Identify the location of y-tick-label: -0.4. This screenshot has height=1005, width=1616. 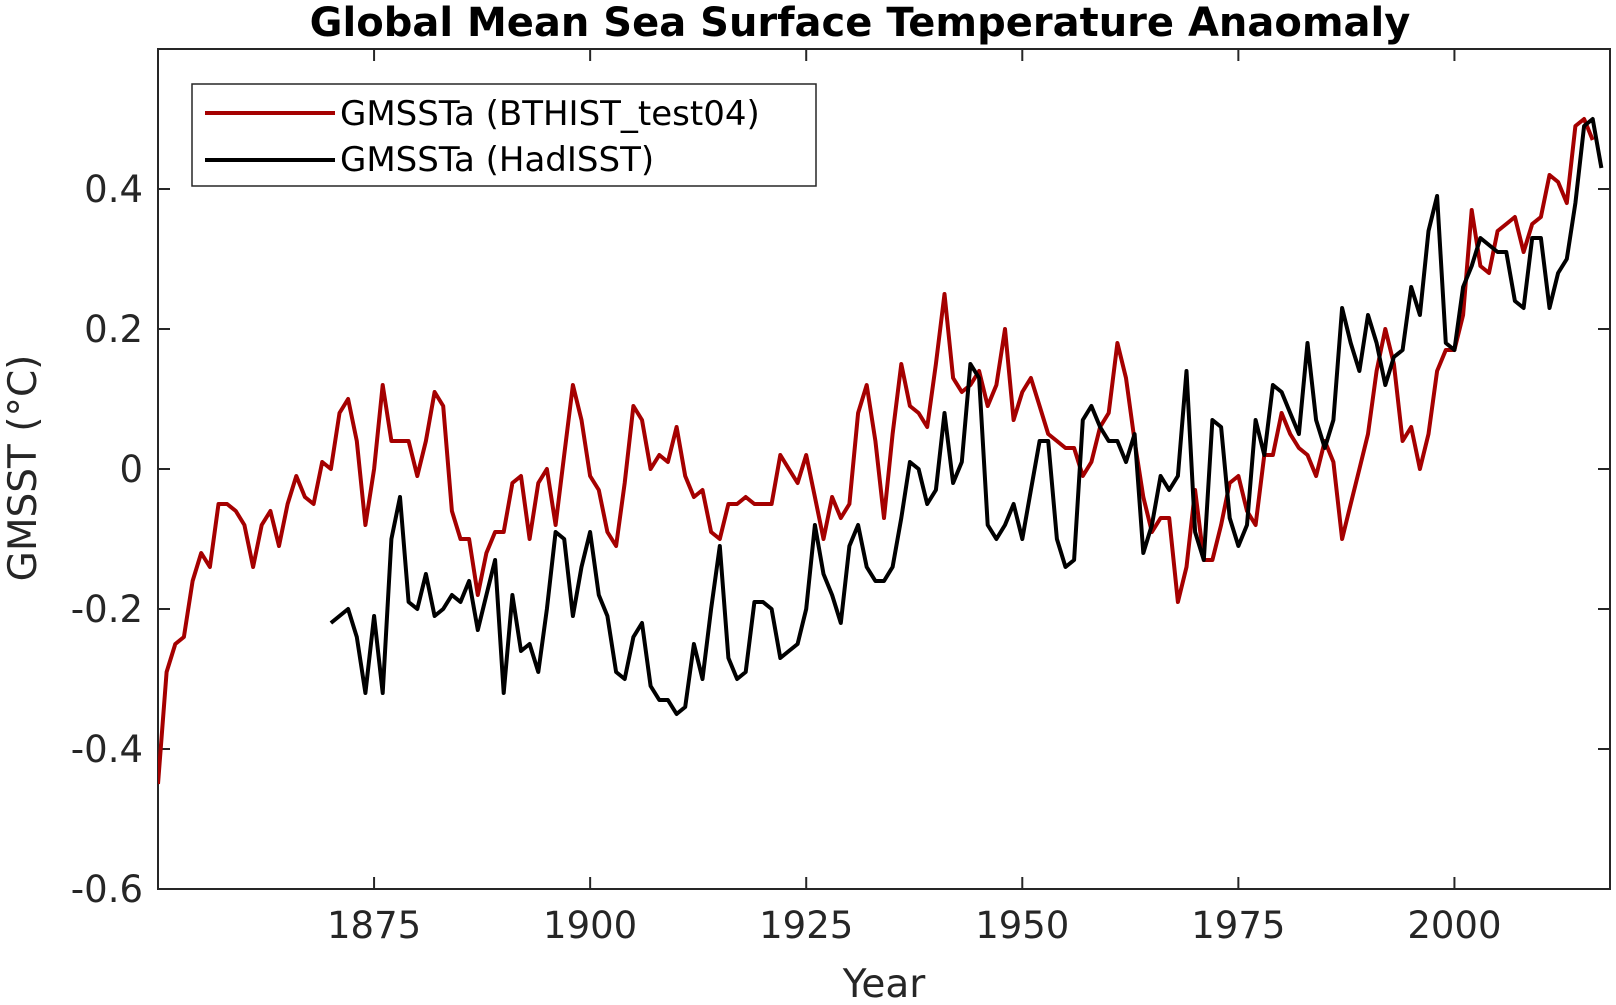
(107, 749).